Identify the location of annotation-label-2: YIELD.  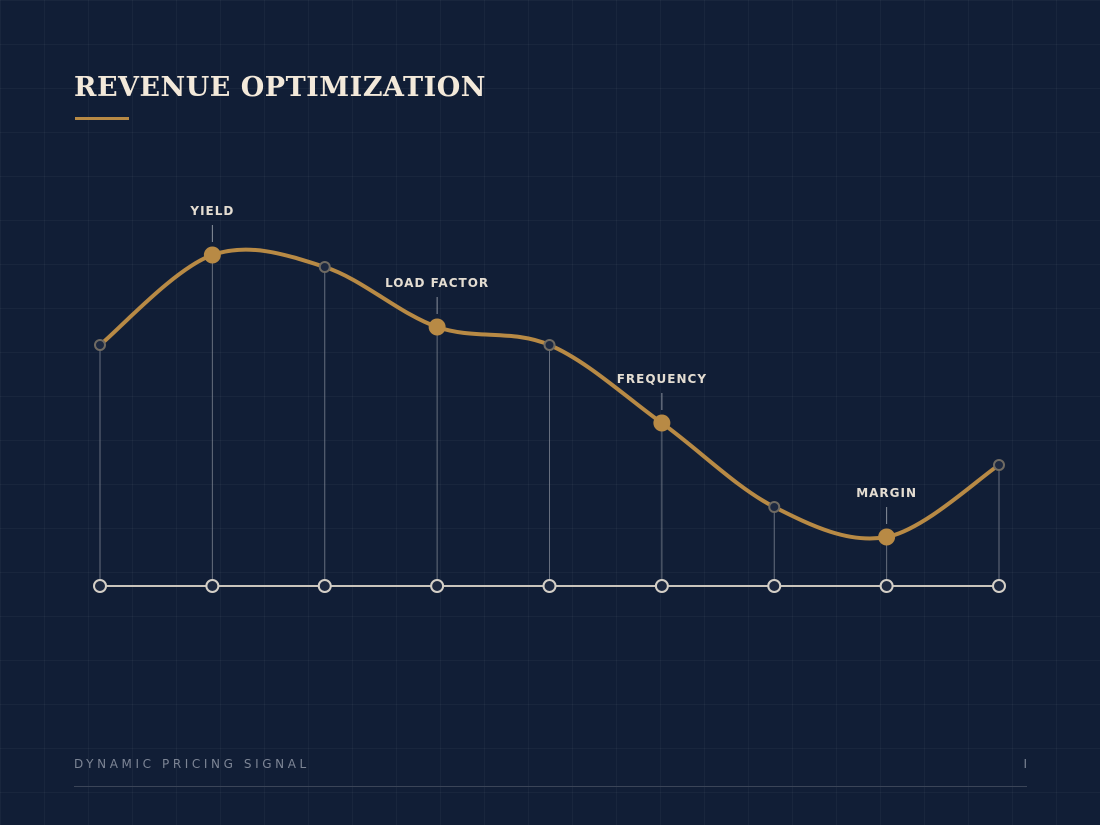
(211, 211).